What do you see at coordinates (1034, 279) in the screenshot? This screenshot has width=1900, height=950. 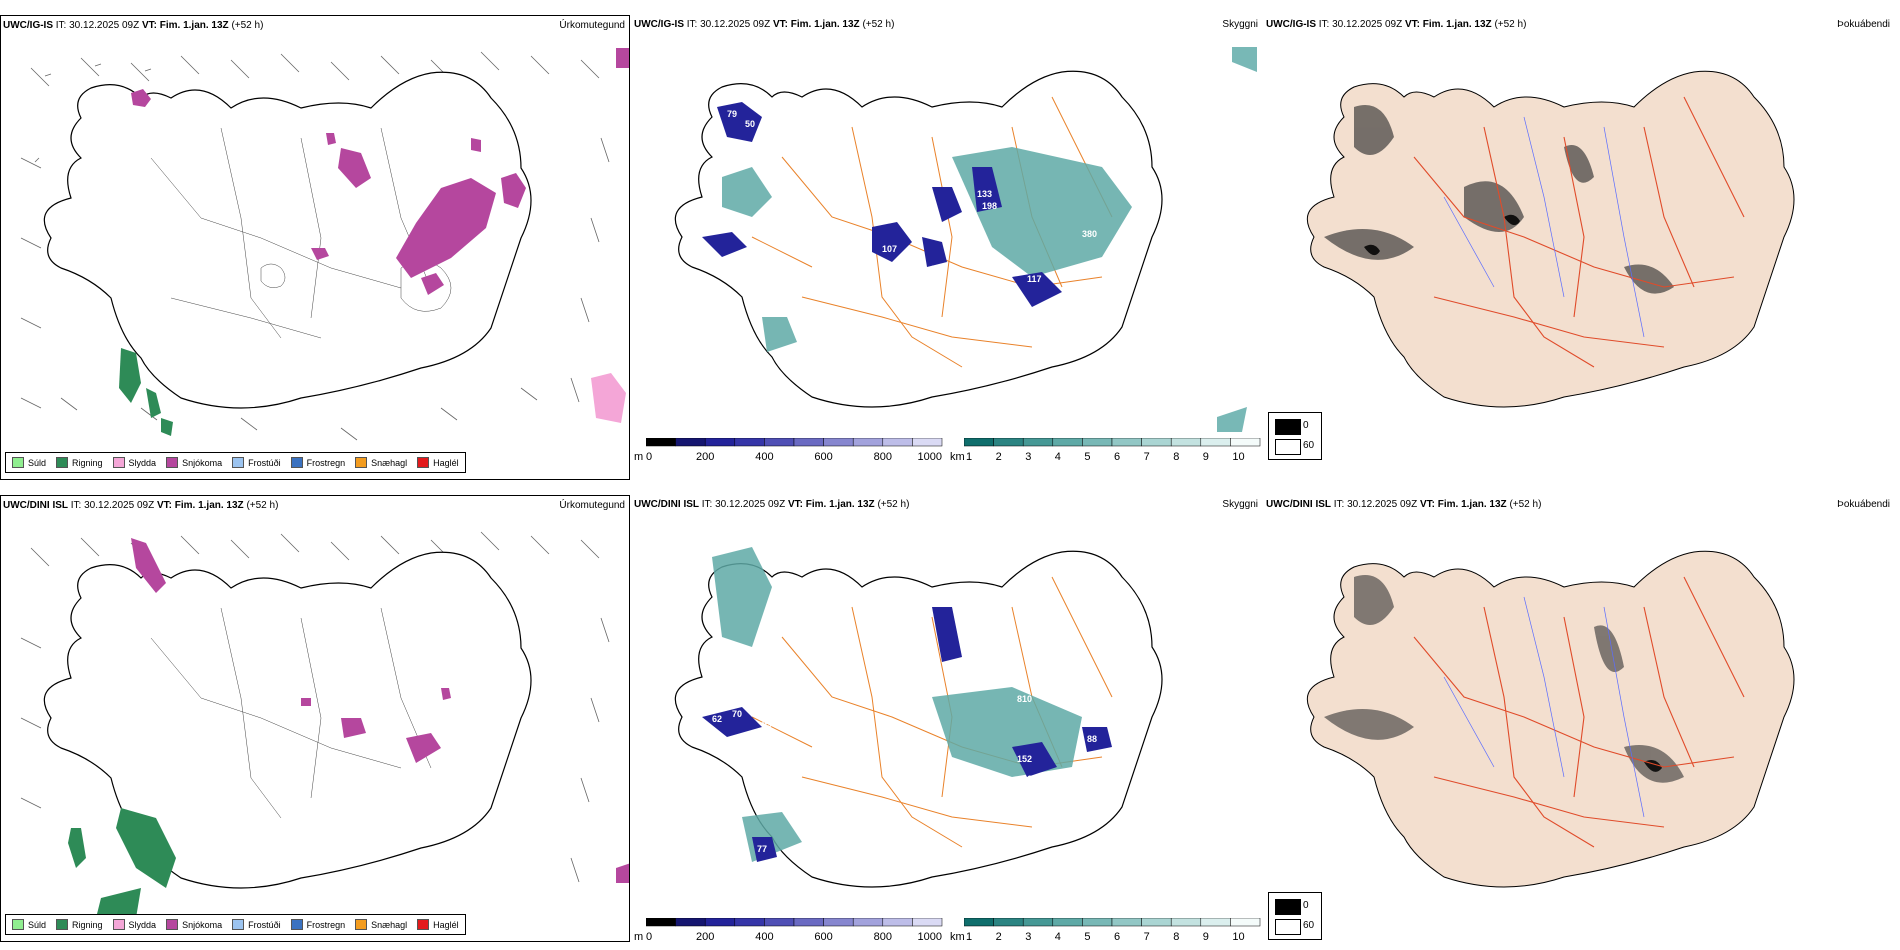 I see `svg-text: 117` at bounding box center [1034, 279].